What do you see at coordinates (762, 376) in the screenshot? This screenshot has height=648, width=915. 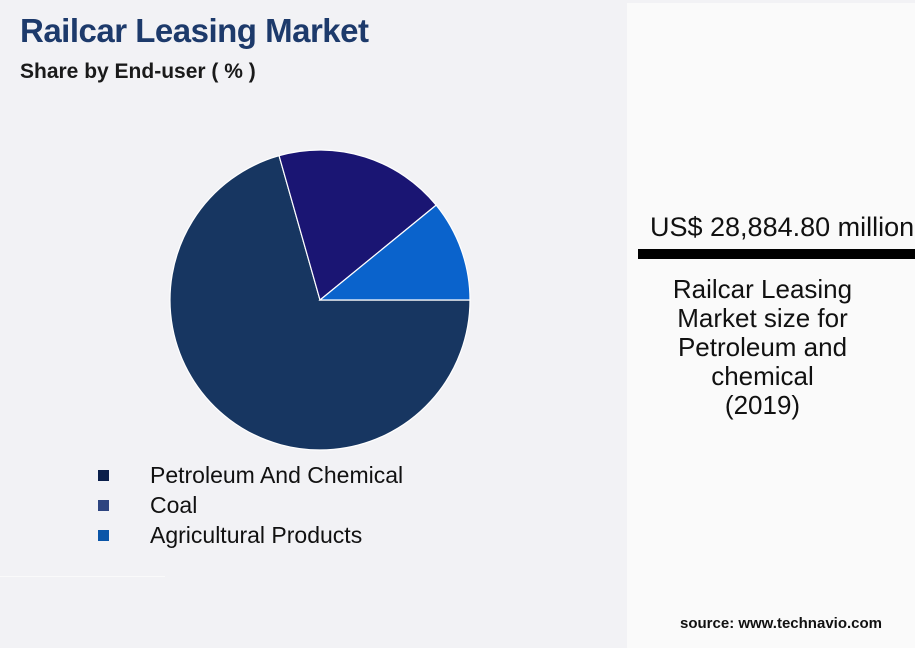 I see `desc-line: chemical` at bounding box center [762, 376].